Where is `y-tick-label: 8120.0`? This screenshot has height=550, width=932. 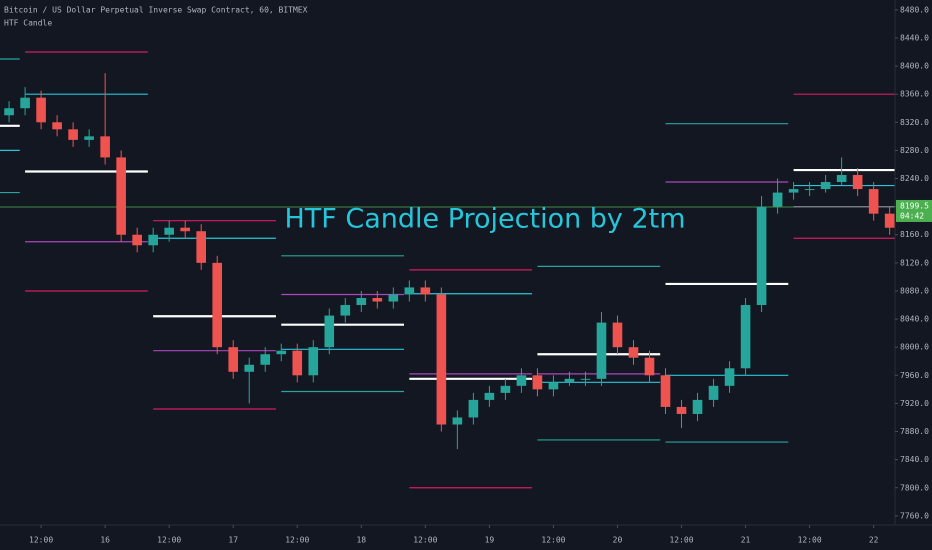
y-tick-label: 8120.0 is located at coordinates (914, 262).